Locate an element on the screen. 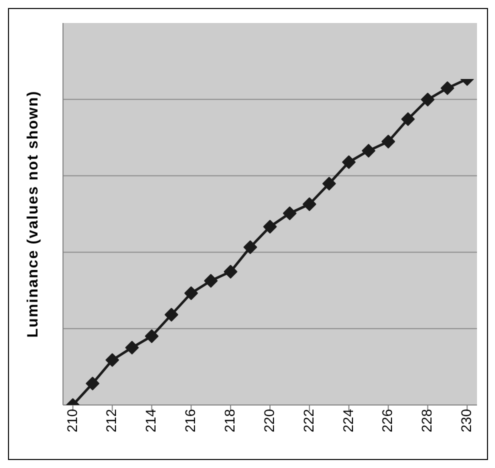  x-tick-label: 228 is located at coordinates (426, 420).